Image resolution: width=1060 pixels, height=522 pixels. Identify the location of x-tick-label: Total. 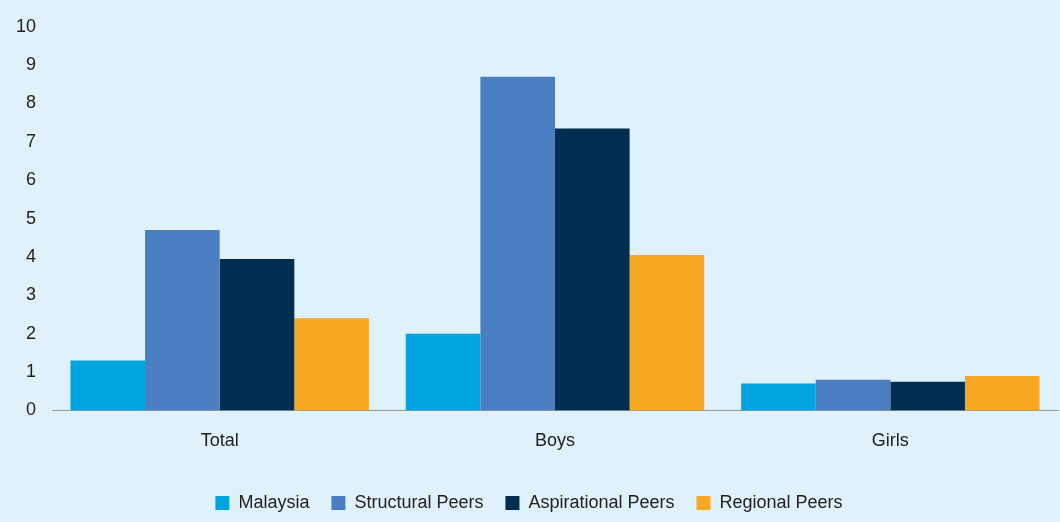
(219, 440).